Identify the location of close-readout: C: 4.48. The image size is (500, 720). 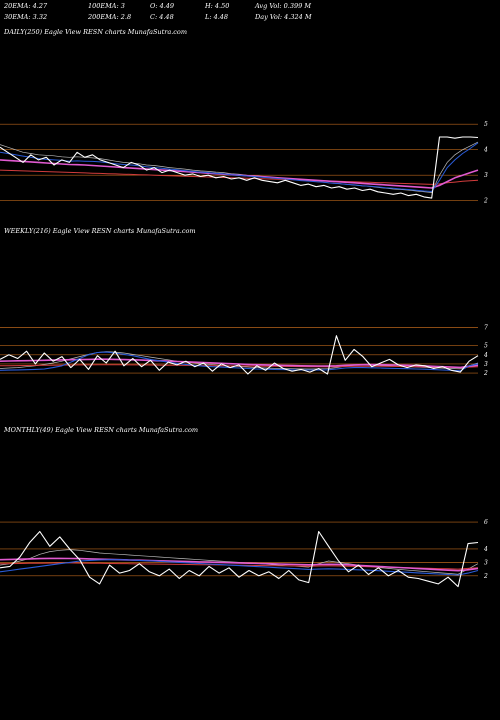
(162, 17).